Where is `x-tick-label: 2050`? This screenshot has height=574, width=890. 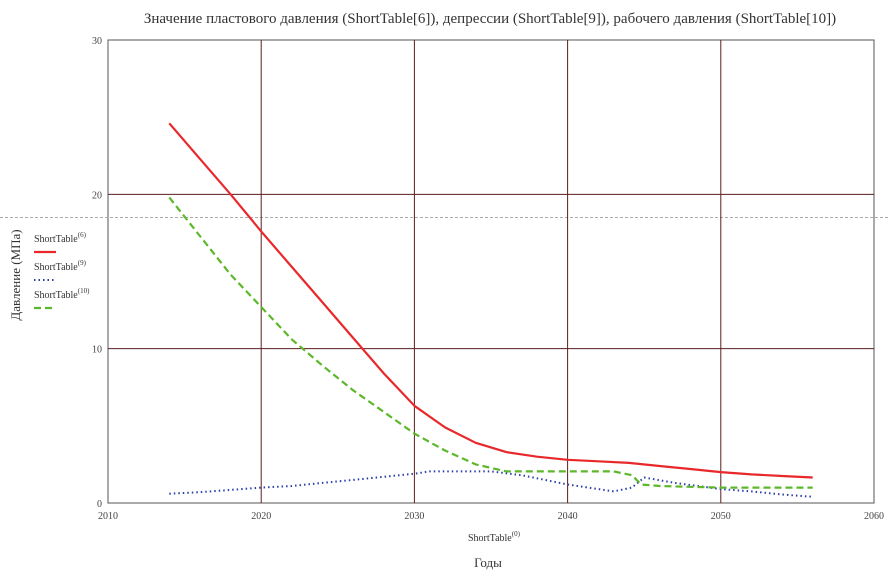
x-tick-label: 2050 is located at coordinates (721, 516).